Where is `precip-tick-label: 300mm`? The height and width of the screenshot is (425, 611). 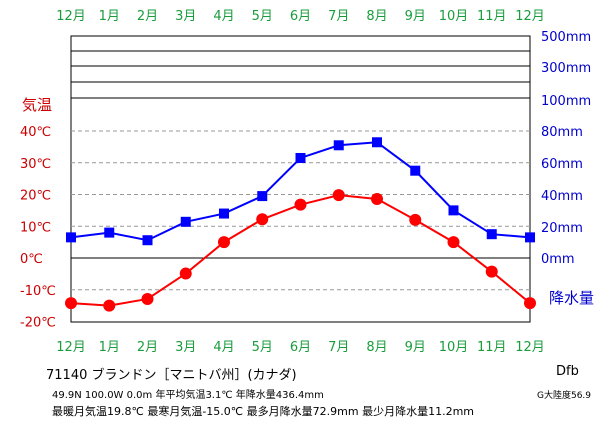
precip-tick-label: 300mm is located at coordinates (566, 68).